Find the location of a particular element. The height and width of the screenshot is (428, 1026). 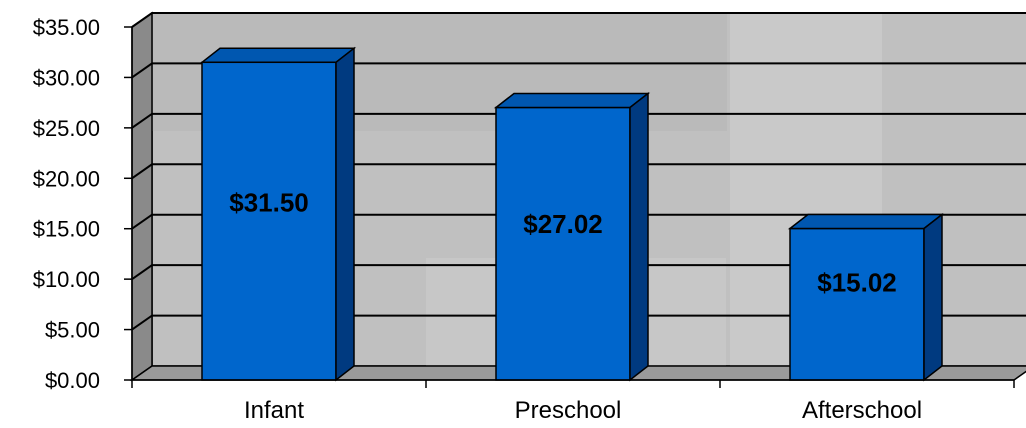

y-tick-label: $0.00 is located at coordinates (72, 380).